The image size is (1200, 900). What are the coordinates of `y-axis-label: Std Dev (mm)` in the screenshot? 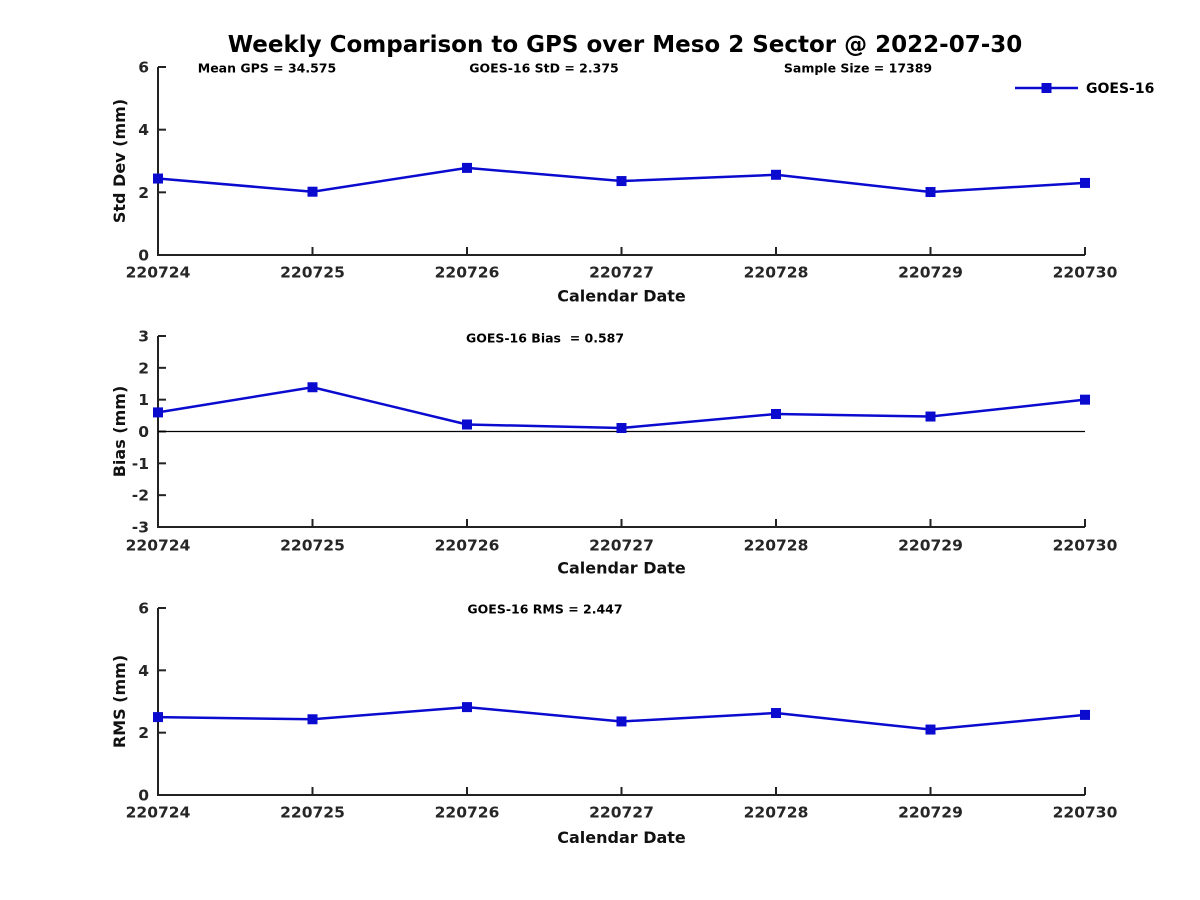 It's located at (119, 161).